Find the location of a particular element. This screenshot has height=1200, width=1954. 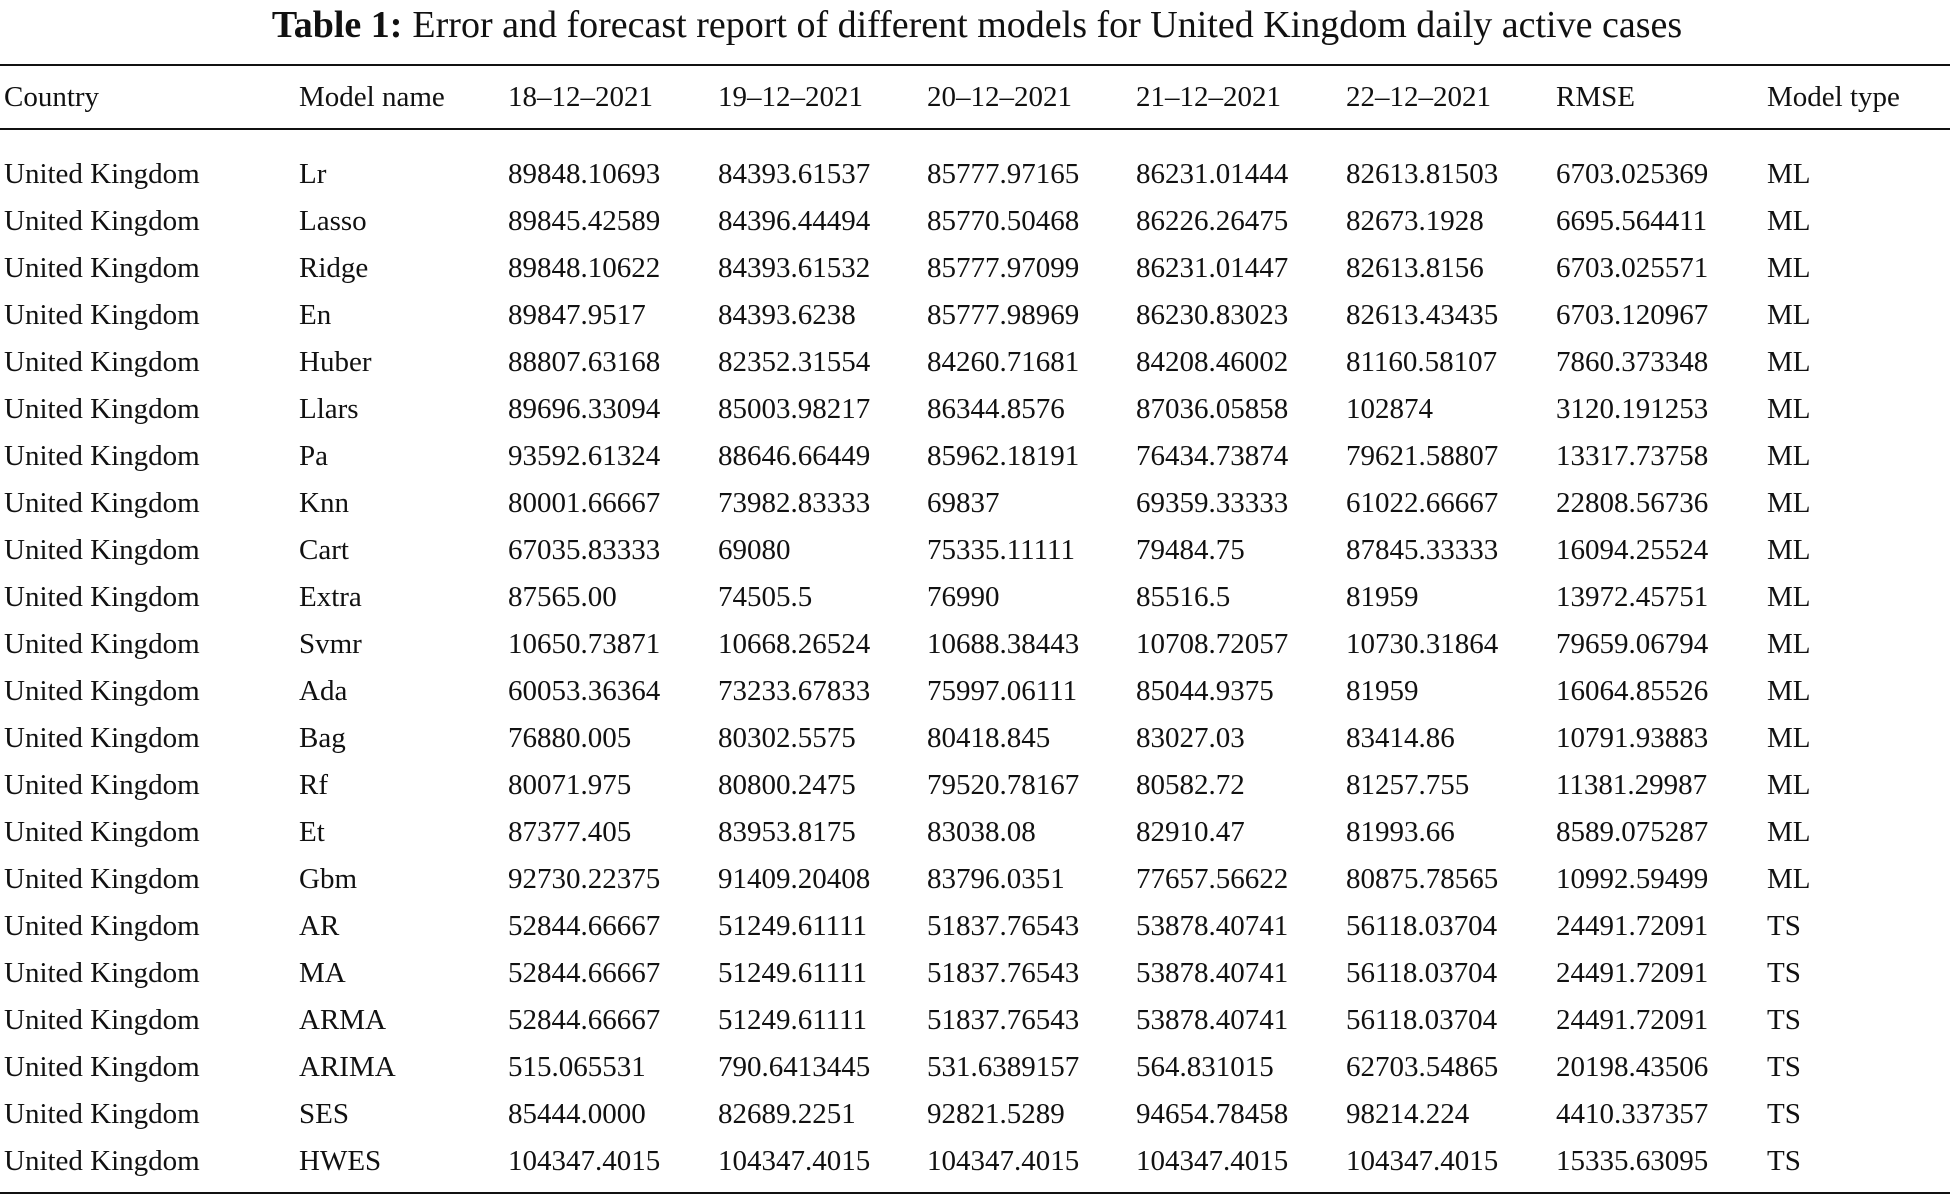

table-cell: 80418.845 is located at coordinates (989, 738).